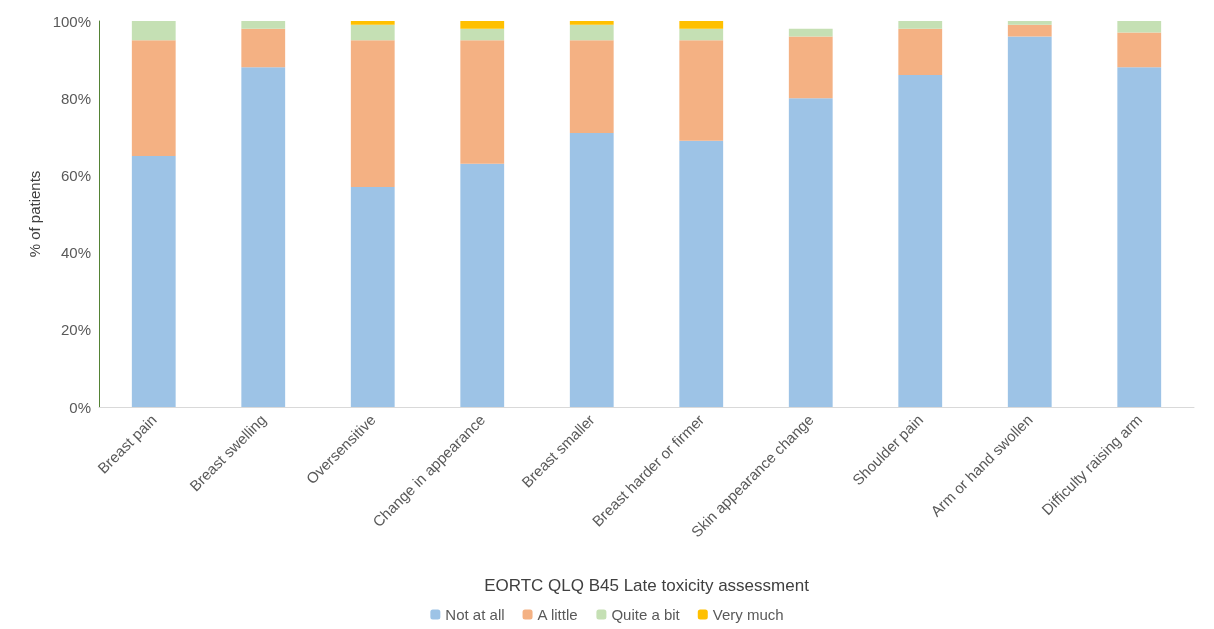  What do you see at coordinates (75, 175) in the screenshot?
I see `y-tick-label: 60%` at bounding box center [75, 175].